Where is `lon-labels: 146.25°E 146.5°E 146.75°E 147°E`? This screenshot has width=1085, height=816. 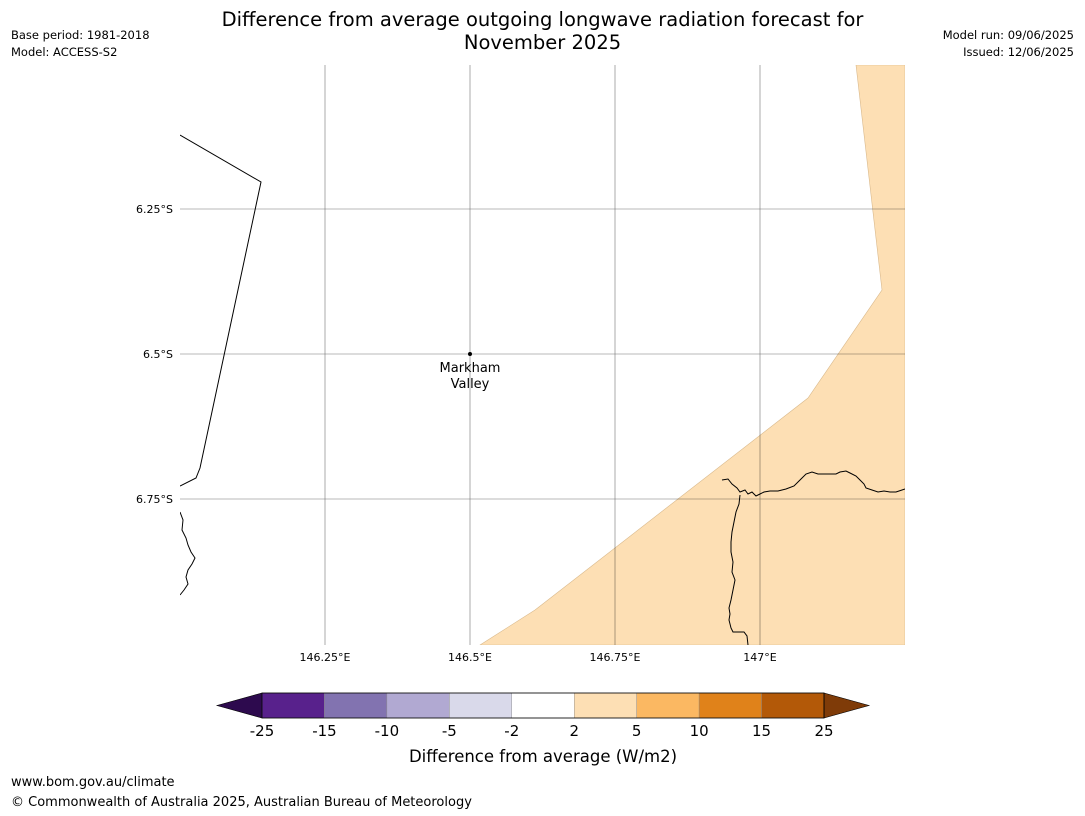 lon-labels: 146.25°E 146.5°E 146.75°E 147°E is located at coordinates (538, 657).